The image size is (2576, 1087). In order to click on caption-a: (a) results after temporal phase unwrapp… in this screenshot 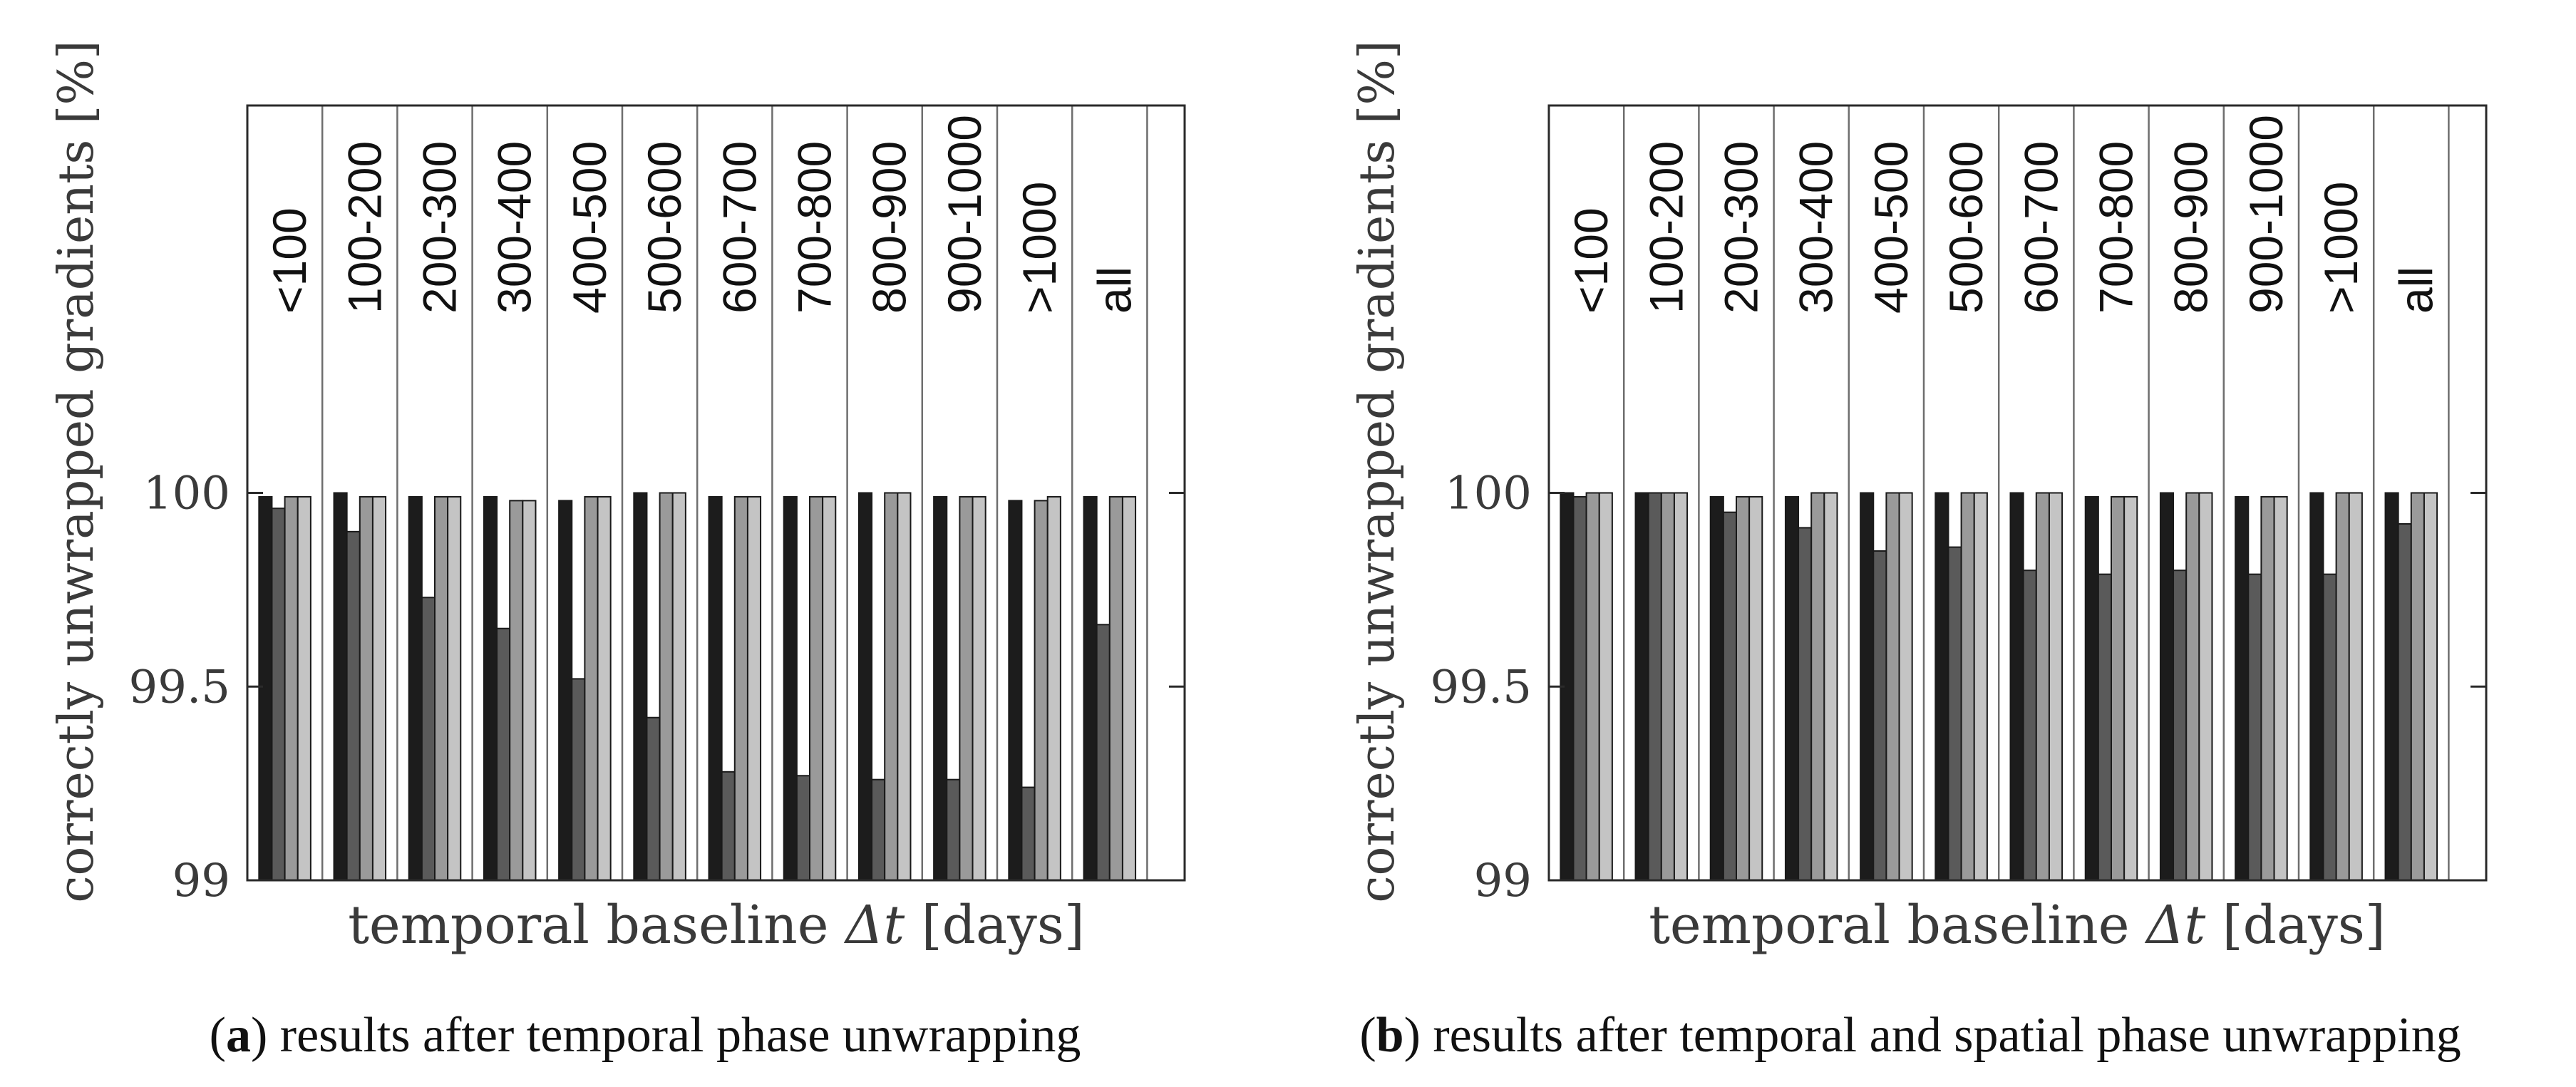, I will do `click(645, 1035)`.